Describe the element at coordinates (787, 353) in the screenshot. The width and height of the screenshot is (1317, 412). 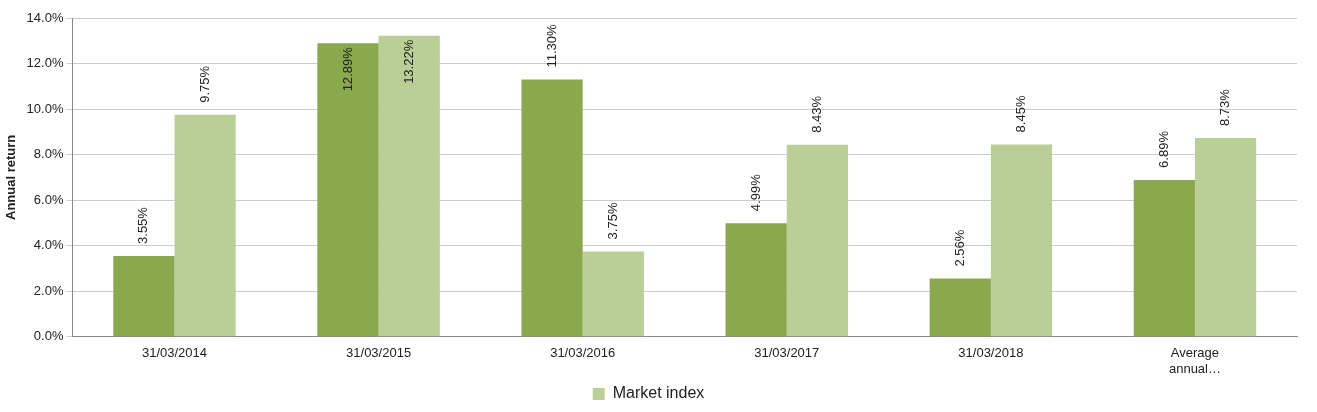
I see `x-tick-label: 31/03/2017` at that location.